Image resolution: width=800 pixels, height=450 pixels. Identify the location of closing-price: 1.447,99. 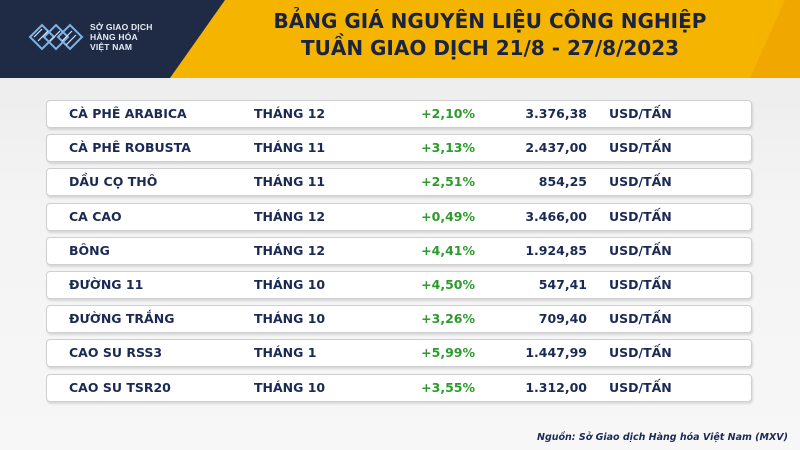
(556, 353).